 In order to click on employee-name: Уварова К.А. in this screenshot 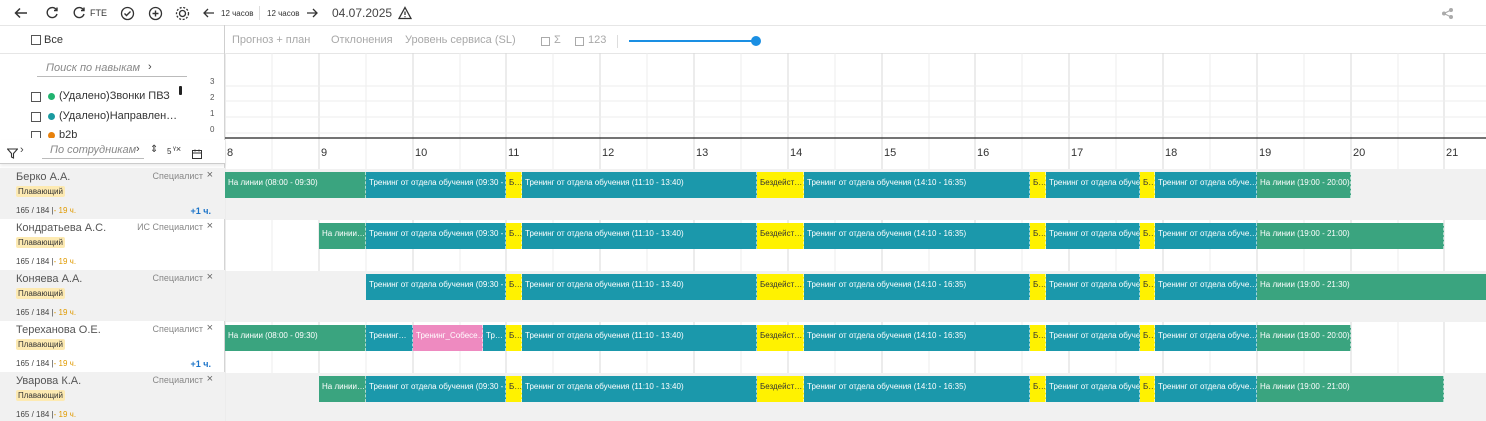, I will do `click(49, 381)`.